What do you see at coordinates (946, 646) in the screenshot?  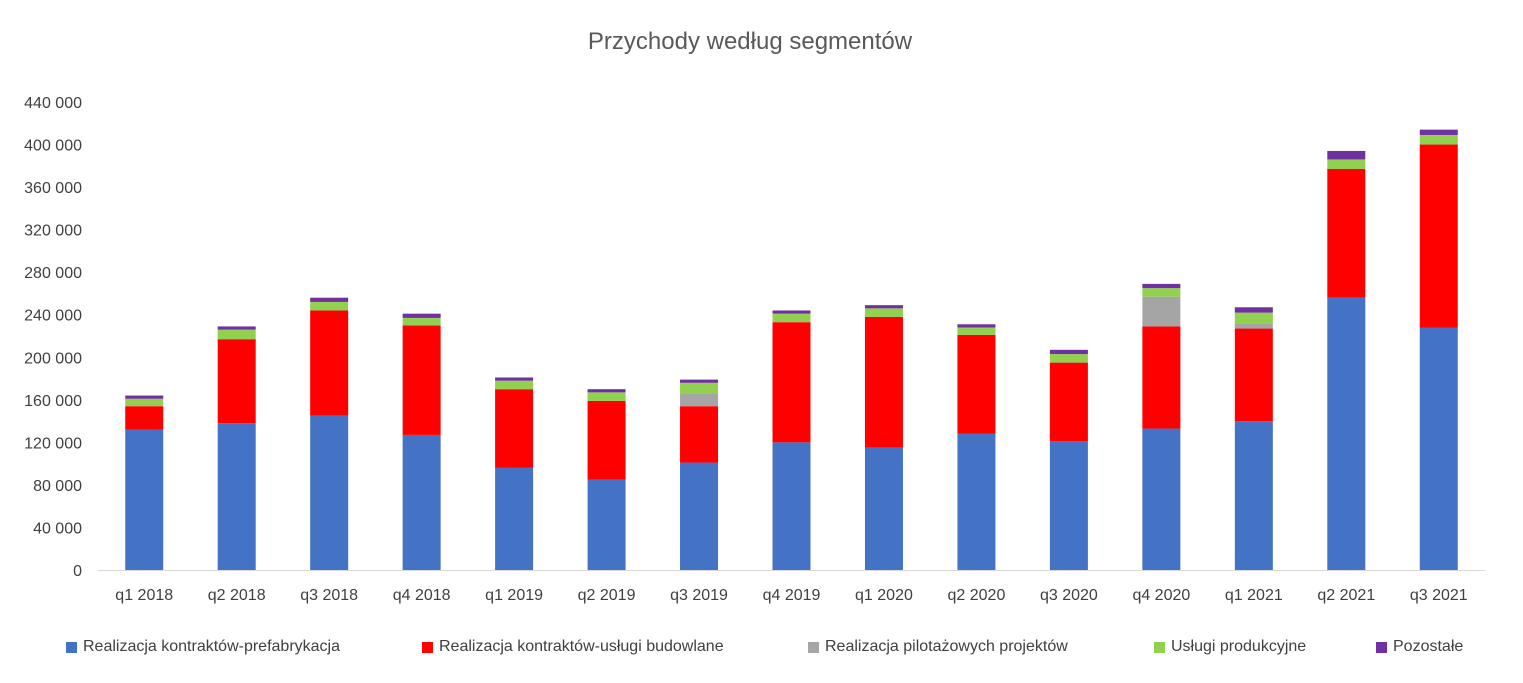 I see `legend-label: Realizacja pilotażowych projektów` at bounding box center [946, 646].